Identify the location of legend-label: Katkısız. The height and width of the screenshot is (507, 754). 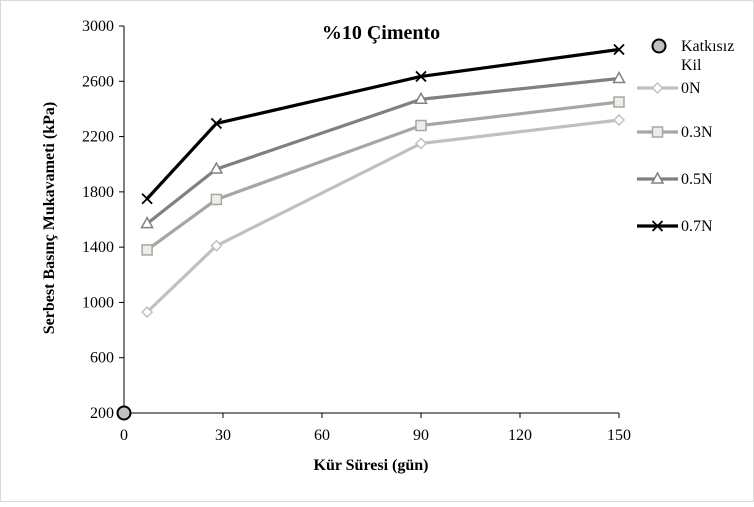
(707, 46).